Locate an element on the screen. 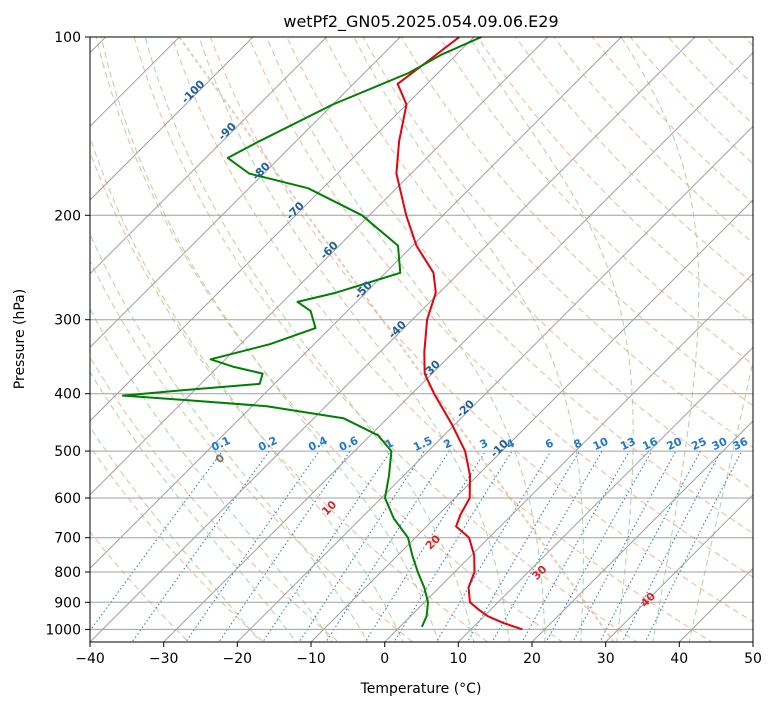 The image size is (775, 708). x-tick-label: −40 is located at coordinates (90, 659).